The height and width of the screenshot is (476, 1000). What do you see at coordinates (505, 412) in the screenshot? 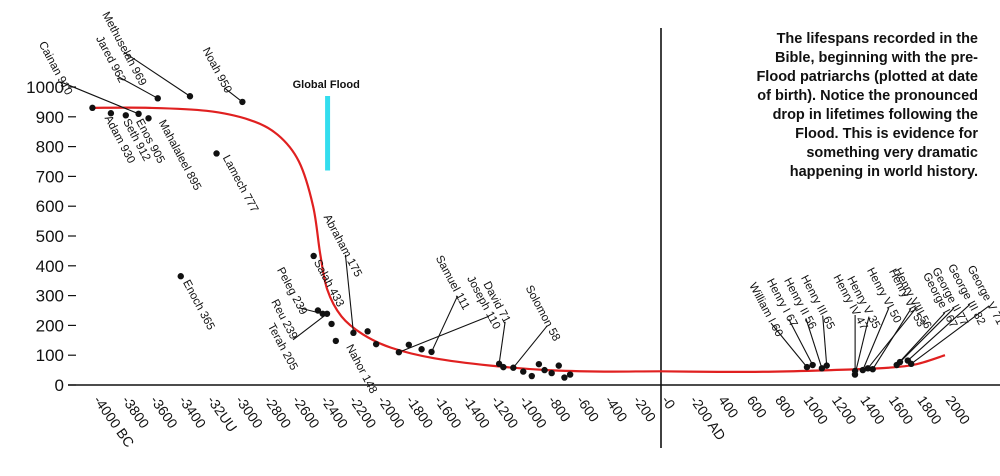
I see `x-tick-label: -1200` at bounding box center [505, 412].